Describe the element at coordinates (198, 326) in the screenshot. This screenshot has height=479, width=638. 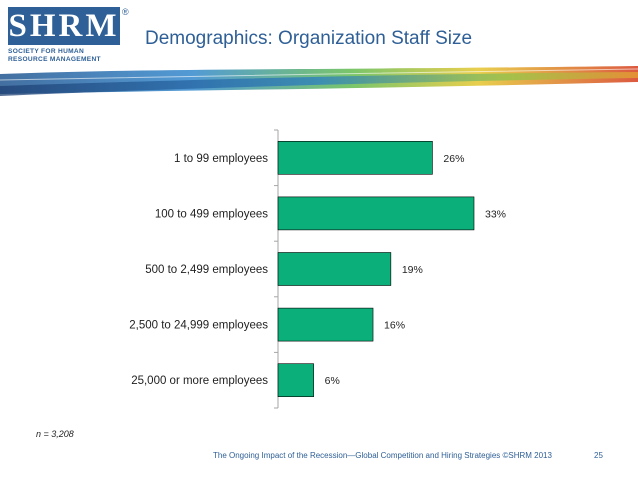
I see `category-tick-label: 2,500 to 24,999 employees` at that location.